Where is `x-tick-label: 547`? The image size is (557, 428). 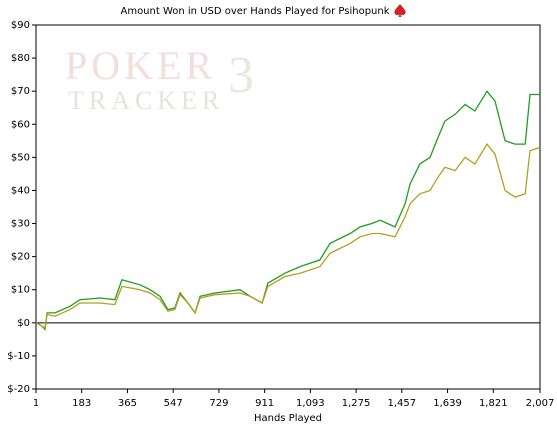 x-tick-label: 547 is located at coordinates (173, 403).